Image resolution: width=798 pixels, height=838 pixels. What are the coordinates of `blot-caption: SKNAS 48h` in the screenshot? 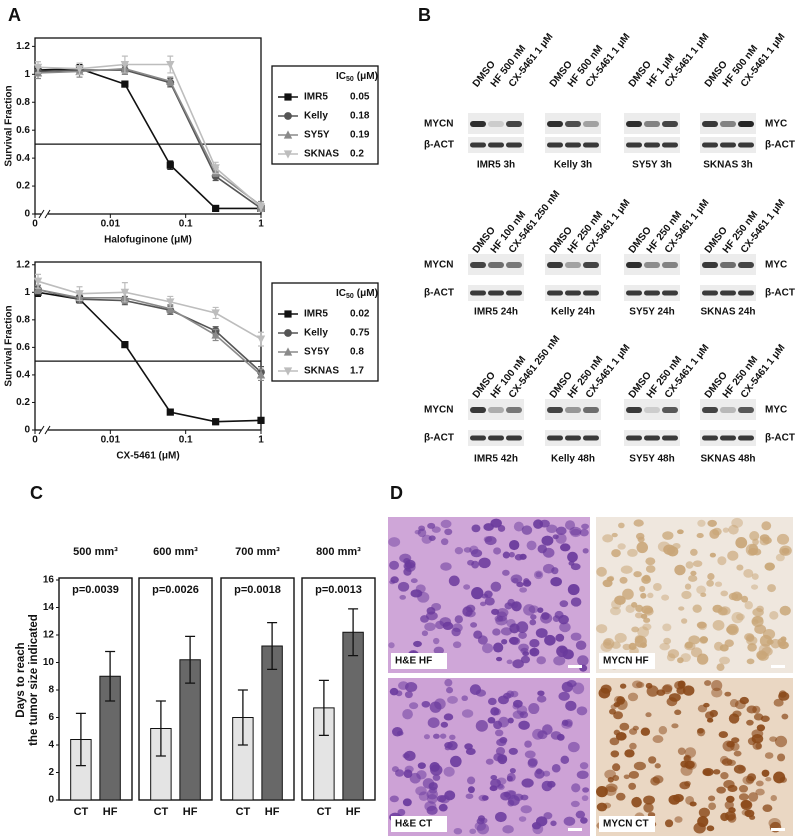 It's located at (727, 459).